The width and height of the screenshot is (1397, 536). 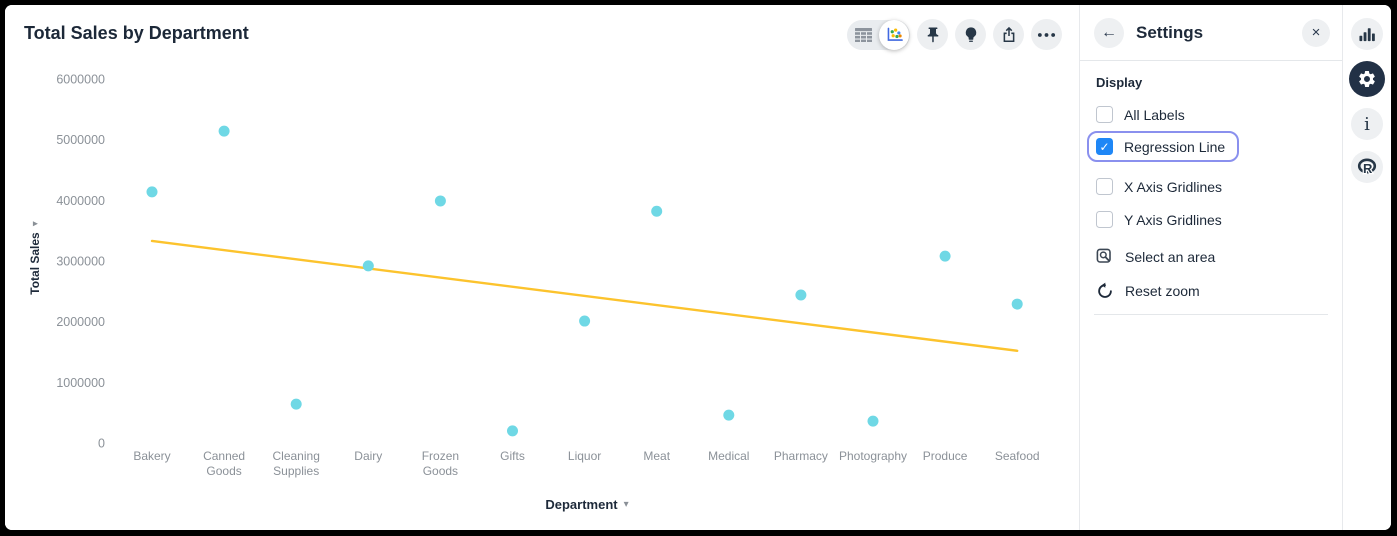 I want to click on info-icon: i, so click(x=1367, y=124).